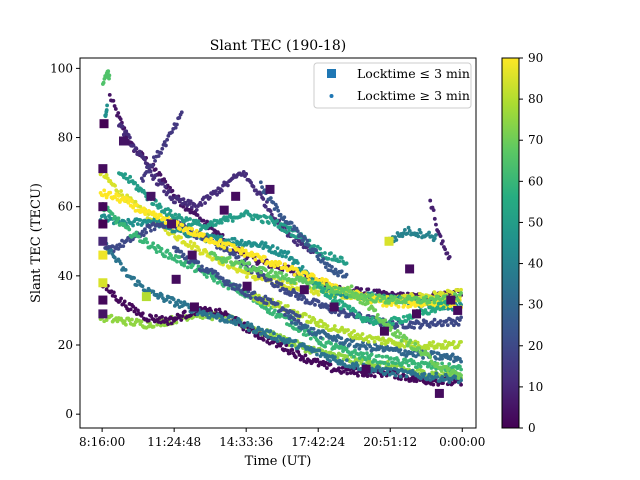 Image resolution: width=640 pixels, height=480 pixels. I want to click on chart-title: Slant TEC (190-18), so click(278, 46).